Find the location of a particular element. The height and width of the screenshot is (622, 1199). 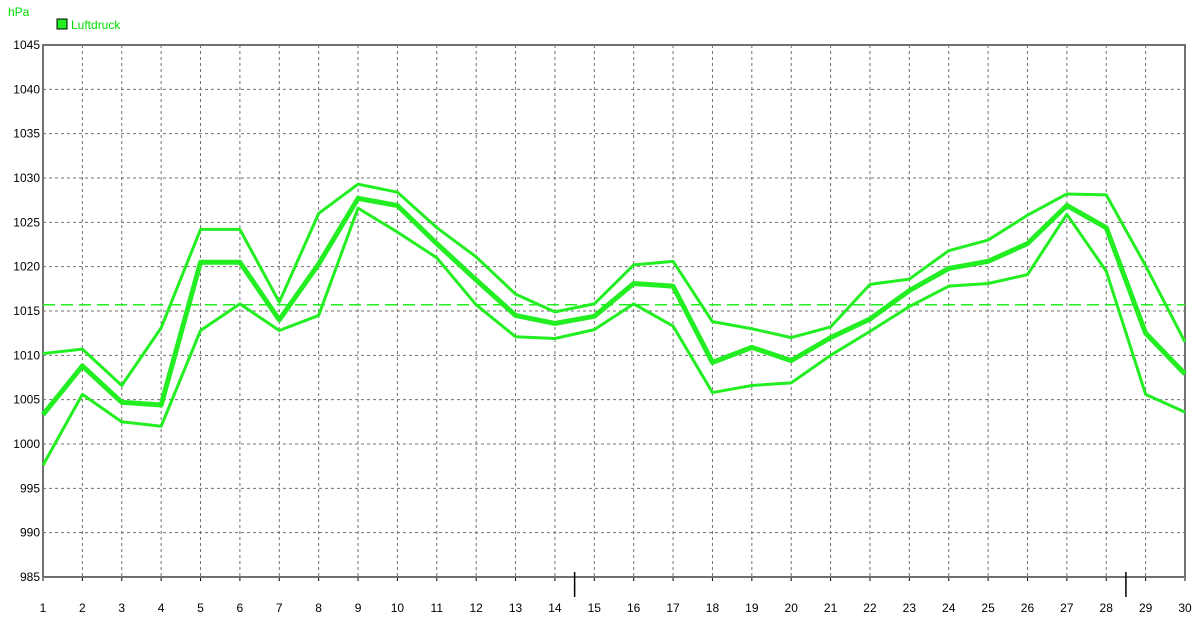

x-tick-label: 8 is located at coordinates (318, 608).